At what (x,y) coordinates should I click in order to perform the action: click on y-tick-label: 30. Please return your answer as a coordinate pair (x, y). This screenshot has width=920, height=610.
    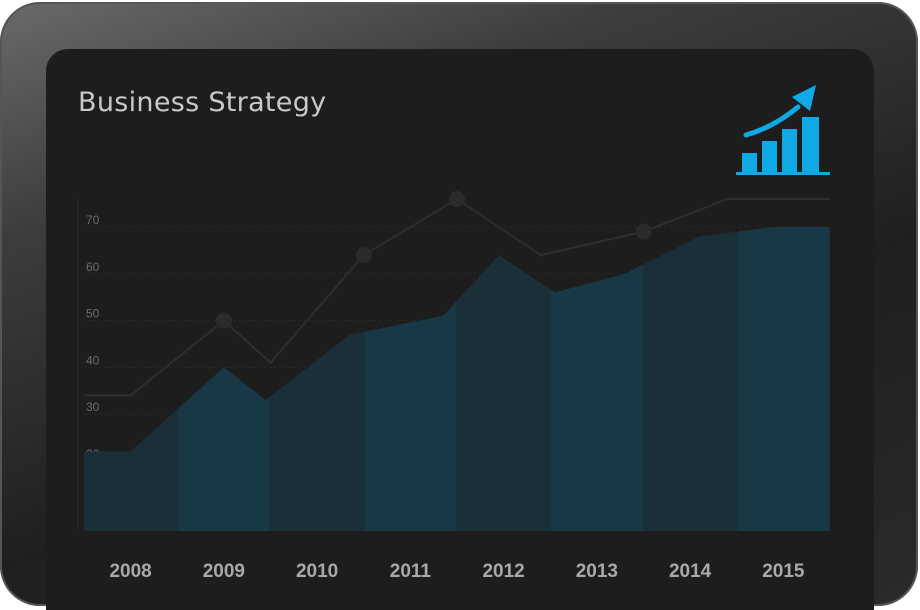
    Looking at the image, I should click on (93, 407).